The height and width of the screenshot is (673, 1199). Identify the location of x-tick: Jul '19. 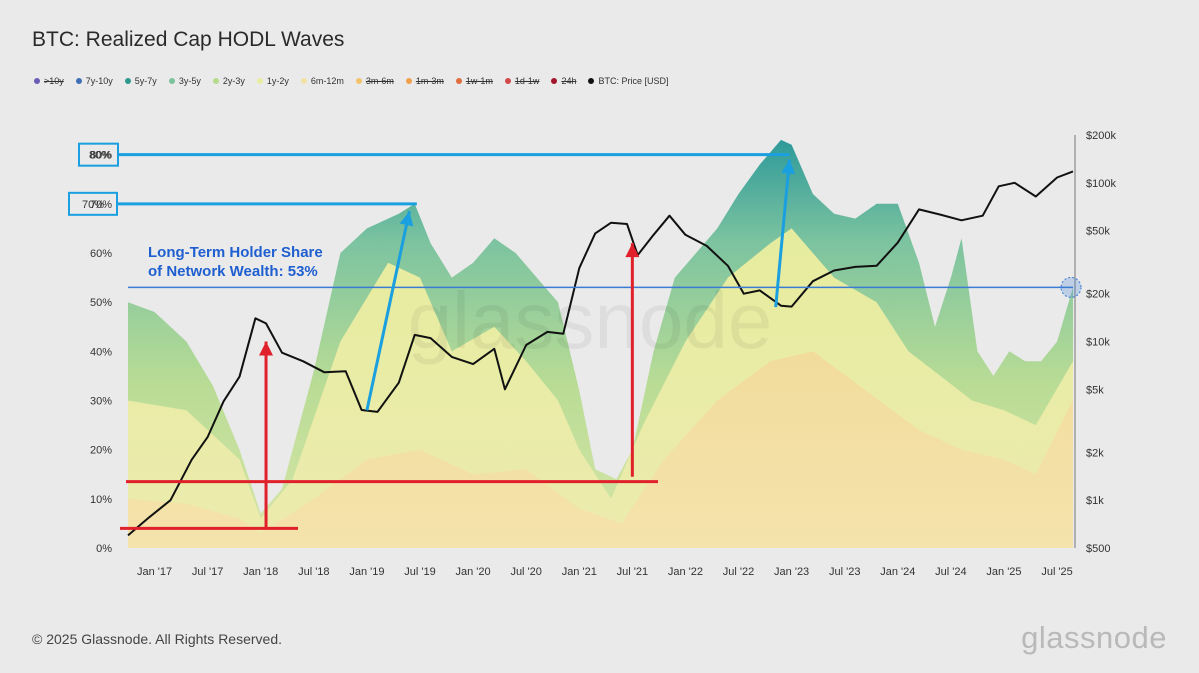
(419, 572).